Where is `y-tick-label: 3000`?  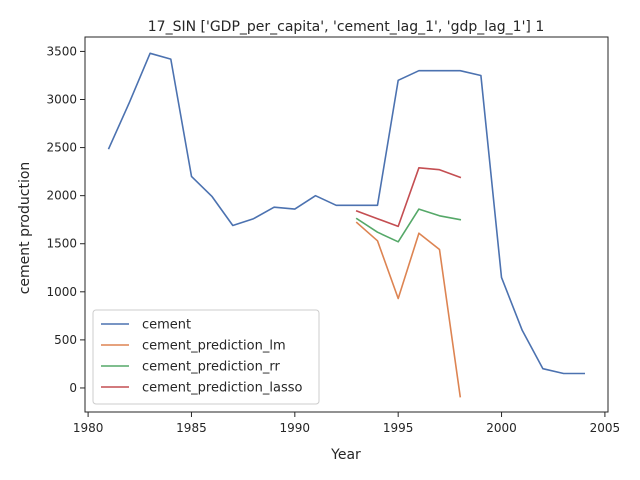
y-tick-label: 3000 is located at coordinates (61, 100).